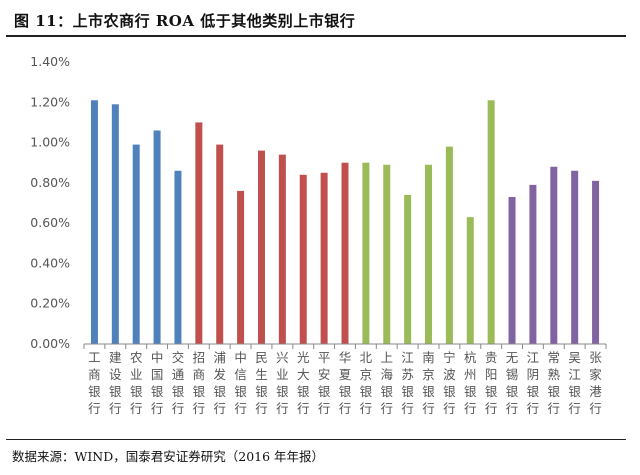  What do you see at coordinates (50, 142) in the screenshot?
I see `y-tick-label: 1.00%` at bounding box center [50, 142].